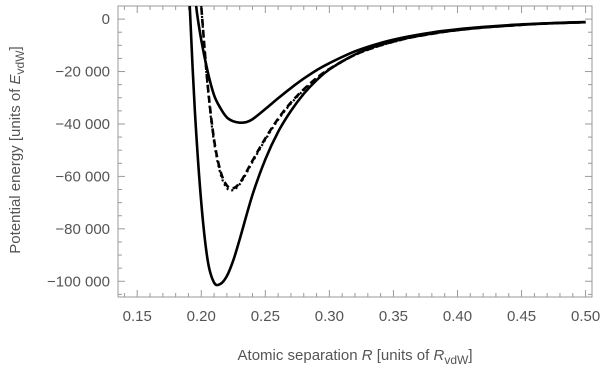 This screenshot has height=369, width=607. Describe the element at coordinates (456, 360) in the screenshot. I see `x-axis-title-unit-subscript: vdW` at that location.